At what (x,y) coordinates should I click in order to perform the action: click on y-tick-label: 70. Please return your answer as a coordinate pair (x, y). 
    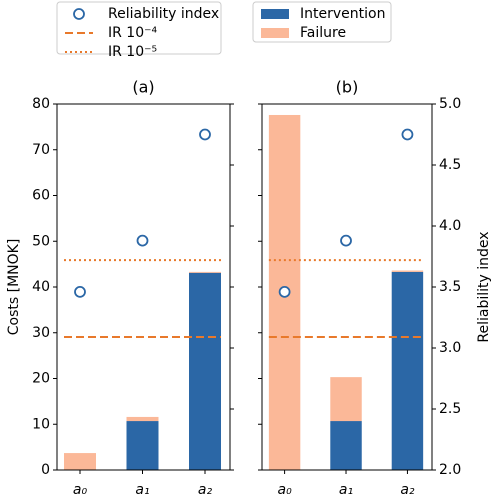
    Looking at the image, I should click on (41, 150).